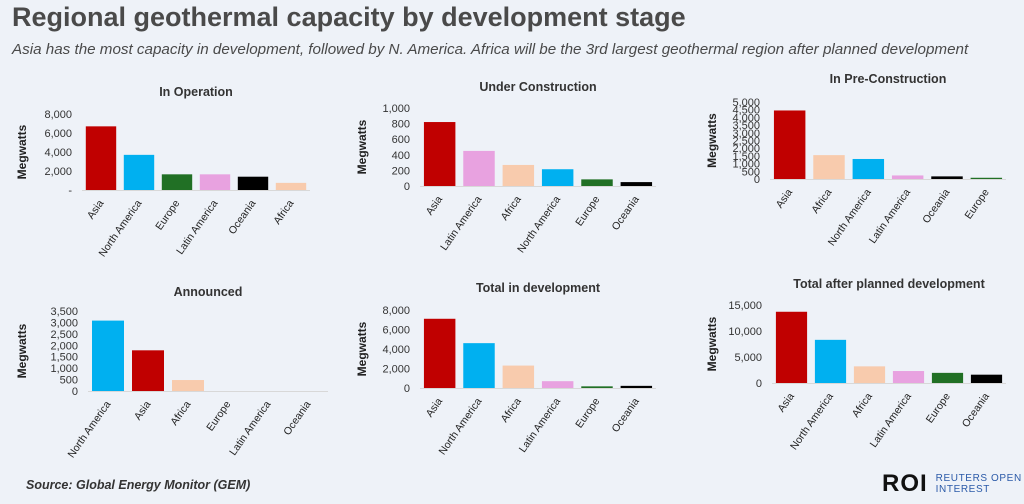 This screenshot has height=504, width=1024. I want to click on logo-text: REUTERS OPEN INTEREST, so click(979, 484).